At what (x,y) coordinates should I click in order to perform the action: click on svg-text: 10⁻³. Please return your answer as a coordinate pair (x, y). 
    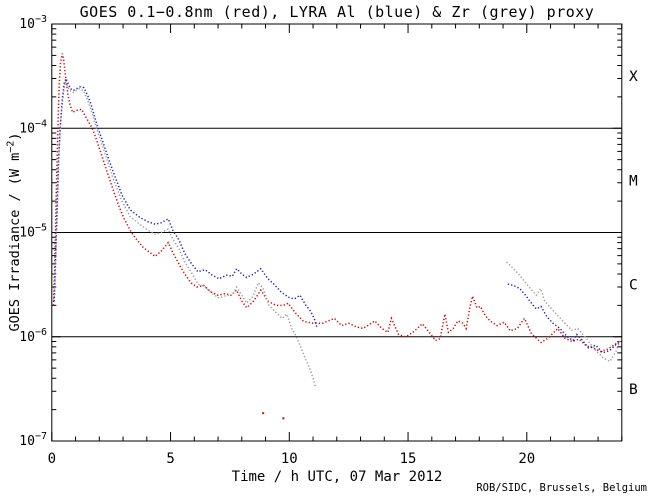
    Looking at the image, I should click on (33, 23).